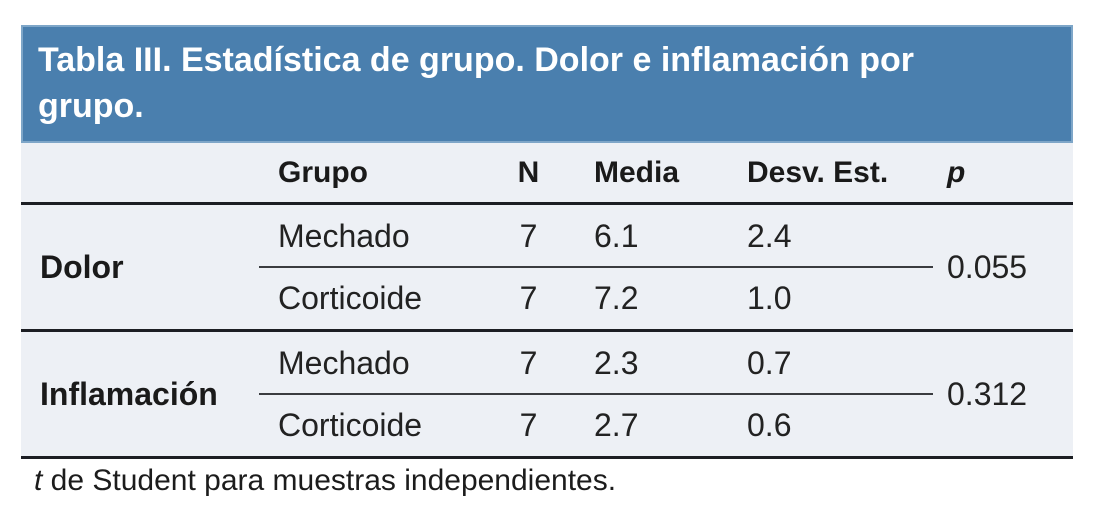 This screenshot has width=1107, height=521. I want to click on cell-p-value: 0.055, so click(987, 266).